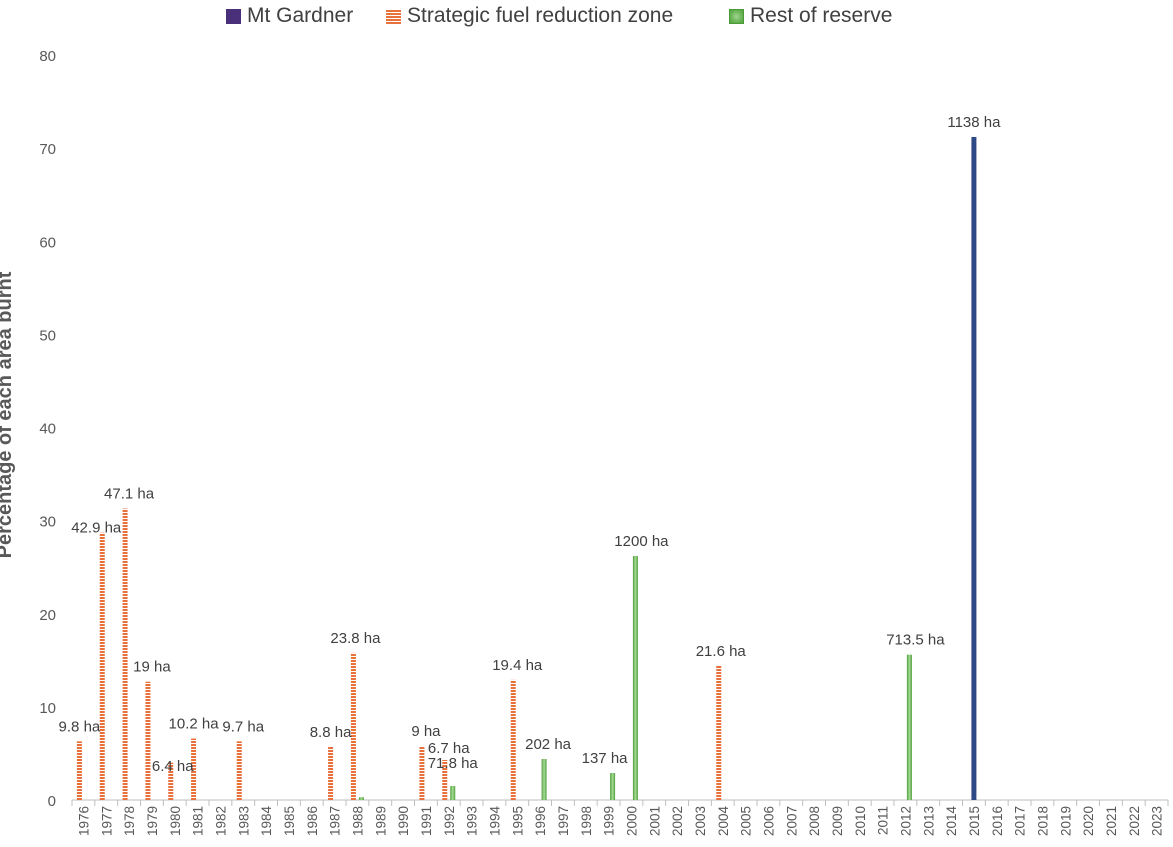  Describe the element at coordinates (915, 640) in the screenshot. I see `data-label-rest-of-reserve-2012: 713.5 ha` at that location.